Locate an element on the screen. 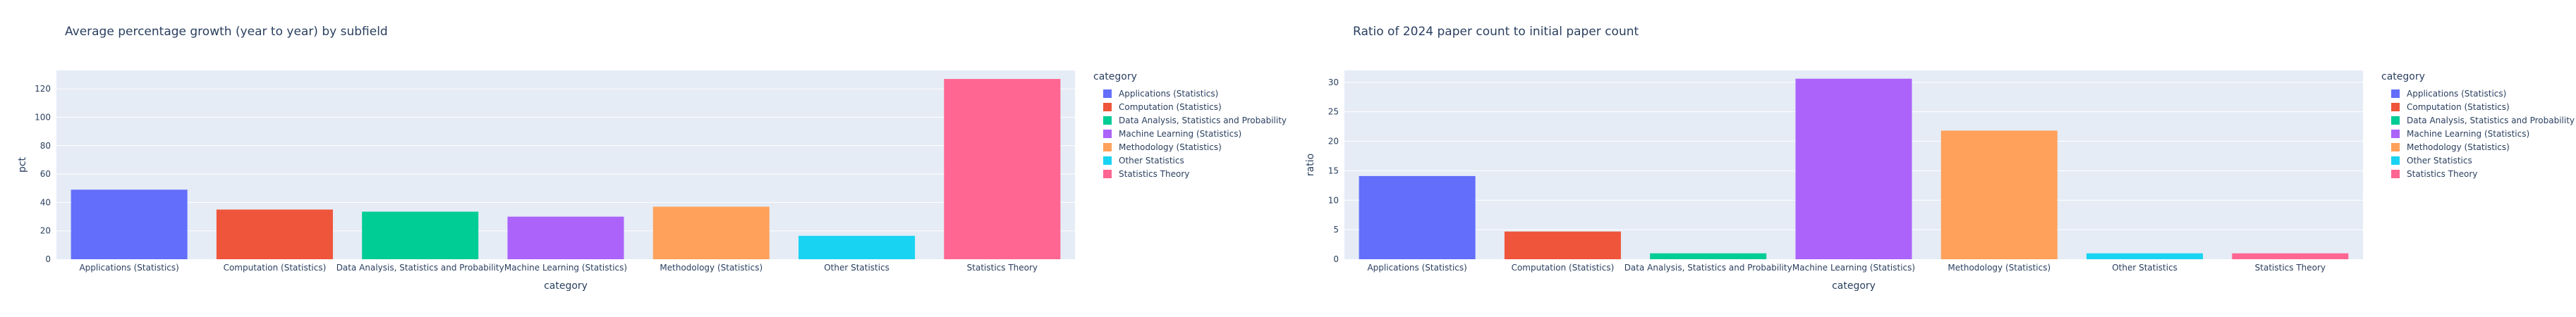 The width and height of the screenshot is (2576, 317). y-tick-label: 120 is located at coordinates (43, 89).